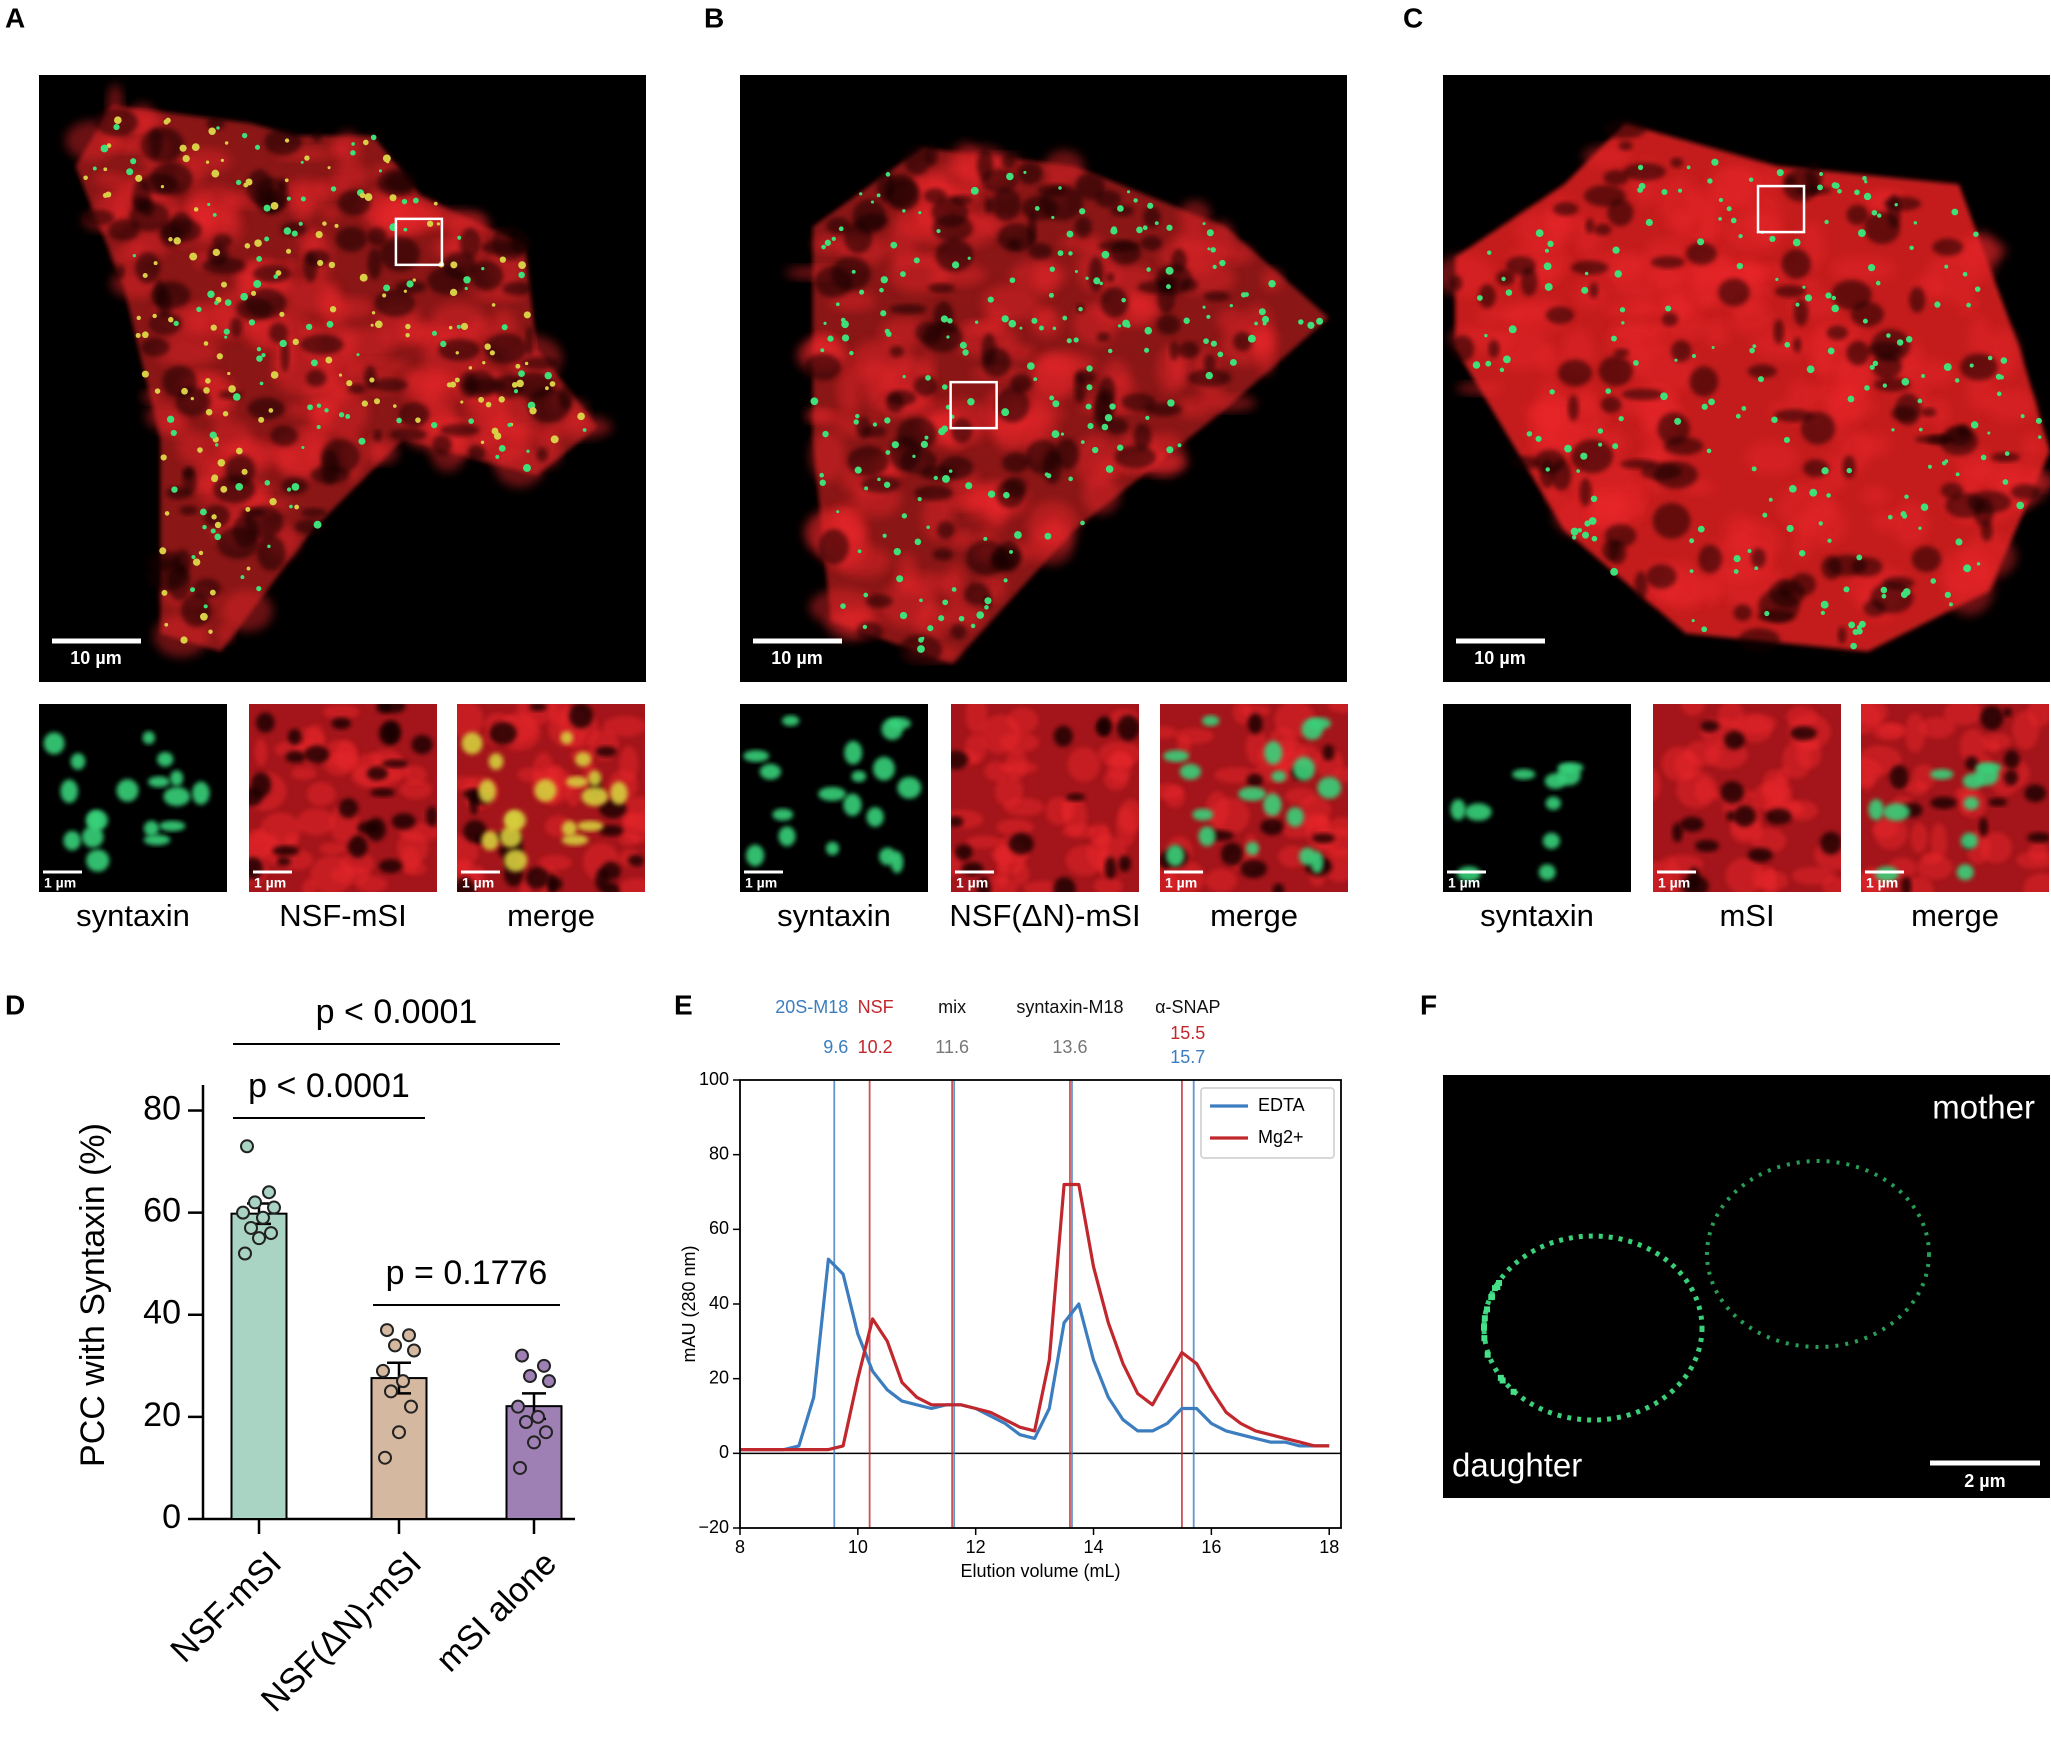 The height and width of the screenshot is (1746, 2051). I want to click on y-tick-label: −20, so click(713, 1527).